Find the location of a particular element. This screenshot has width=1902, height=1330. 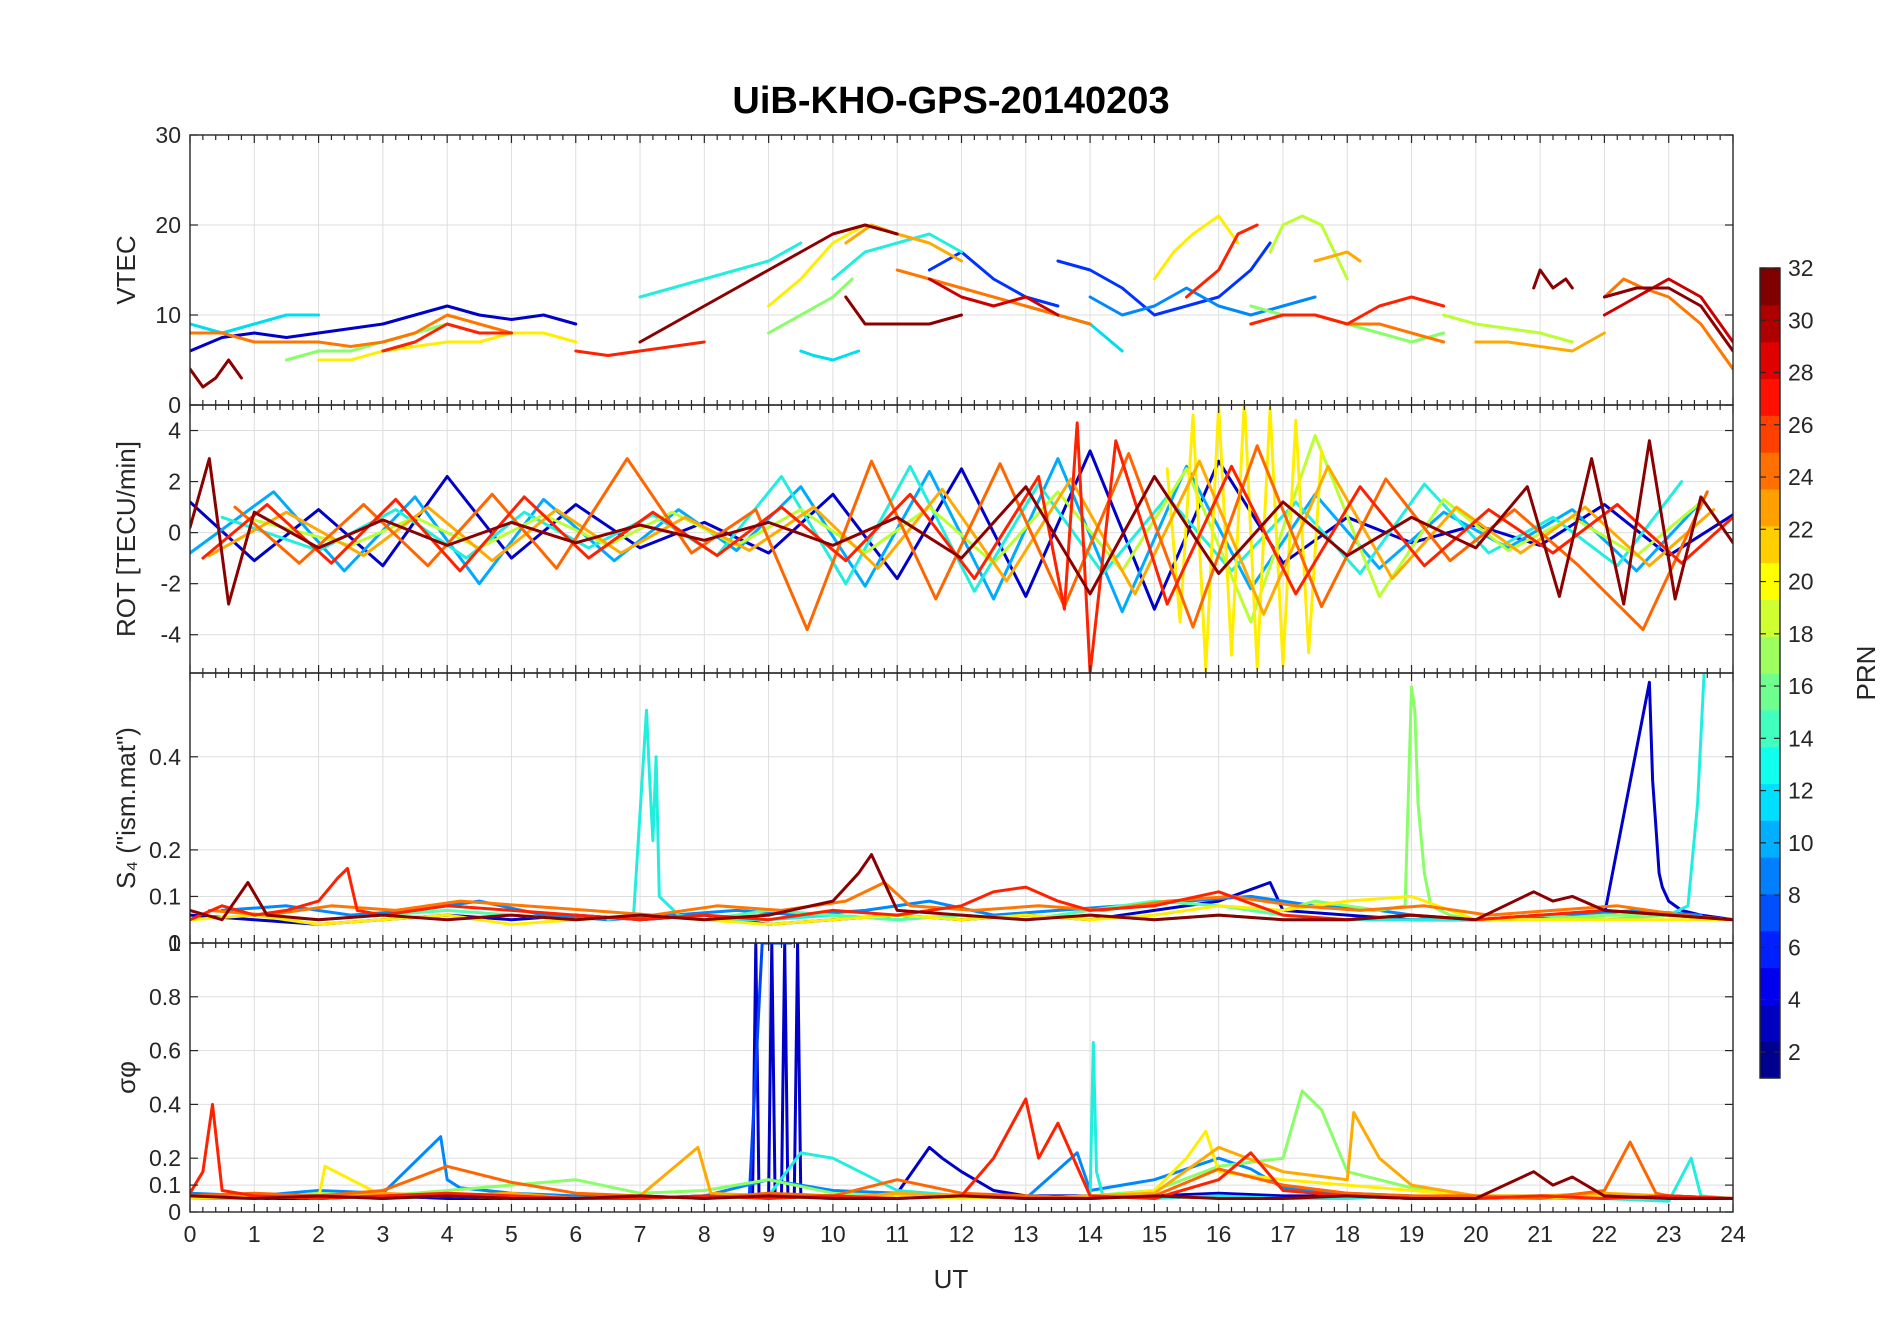

x-tick-label: 4 is located at coordinates (447, 1234).